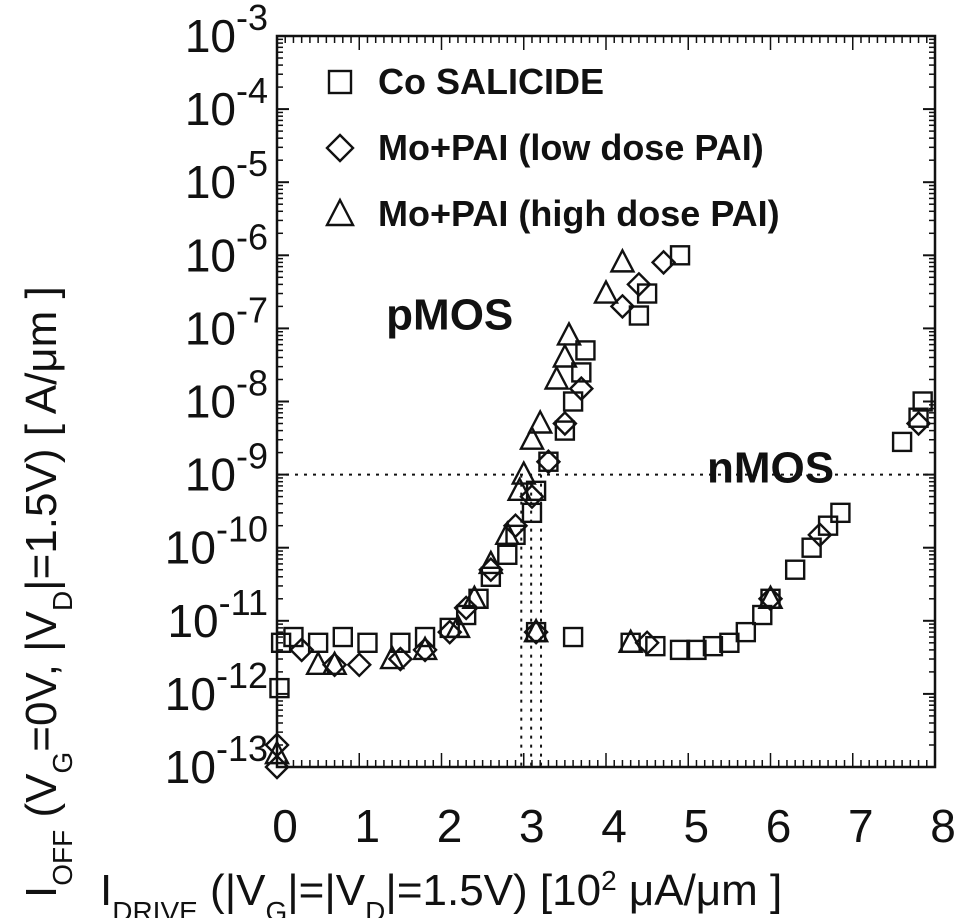 The image size is (962, 918). What do you see at coordinates (155, 907) in the screenshot?
I see `label-subscript: DRIVE` at bounding box center [155, 907].